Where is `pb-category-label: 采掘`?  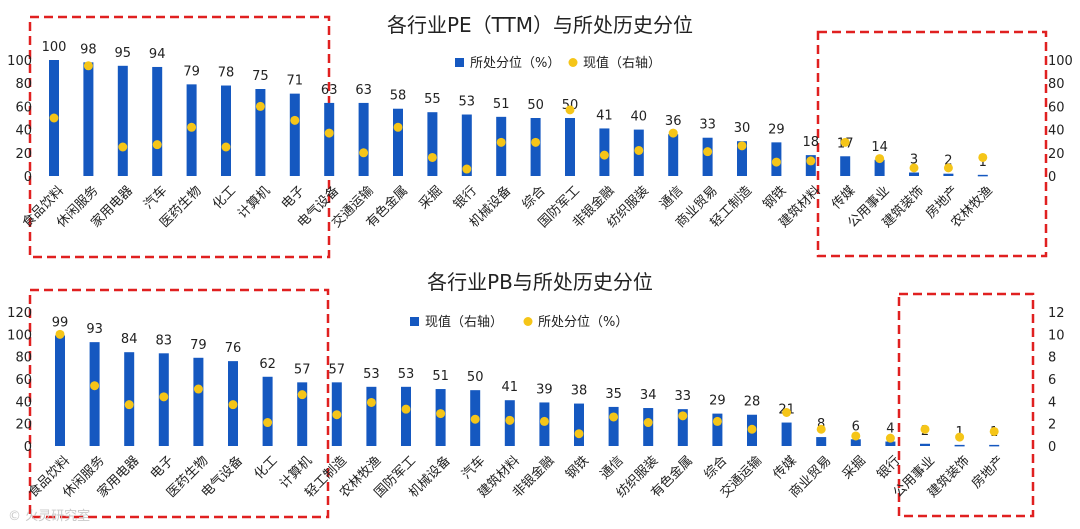 pb-category-label: 采掘 is located at coordinates (854, 467).